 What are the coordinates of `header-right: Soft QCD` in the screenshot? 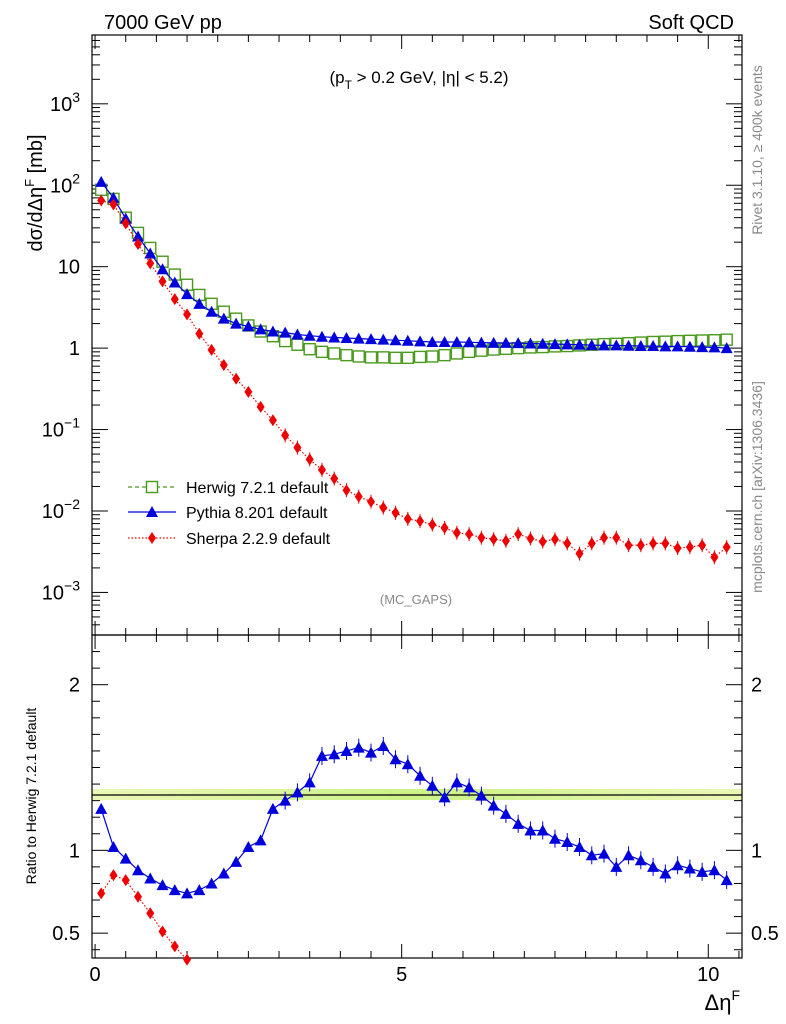 It's located at (691, 23).